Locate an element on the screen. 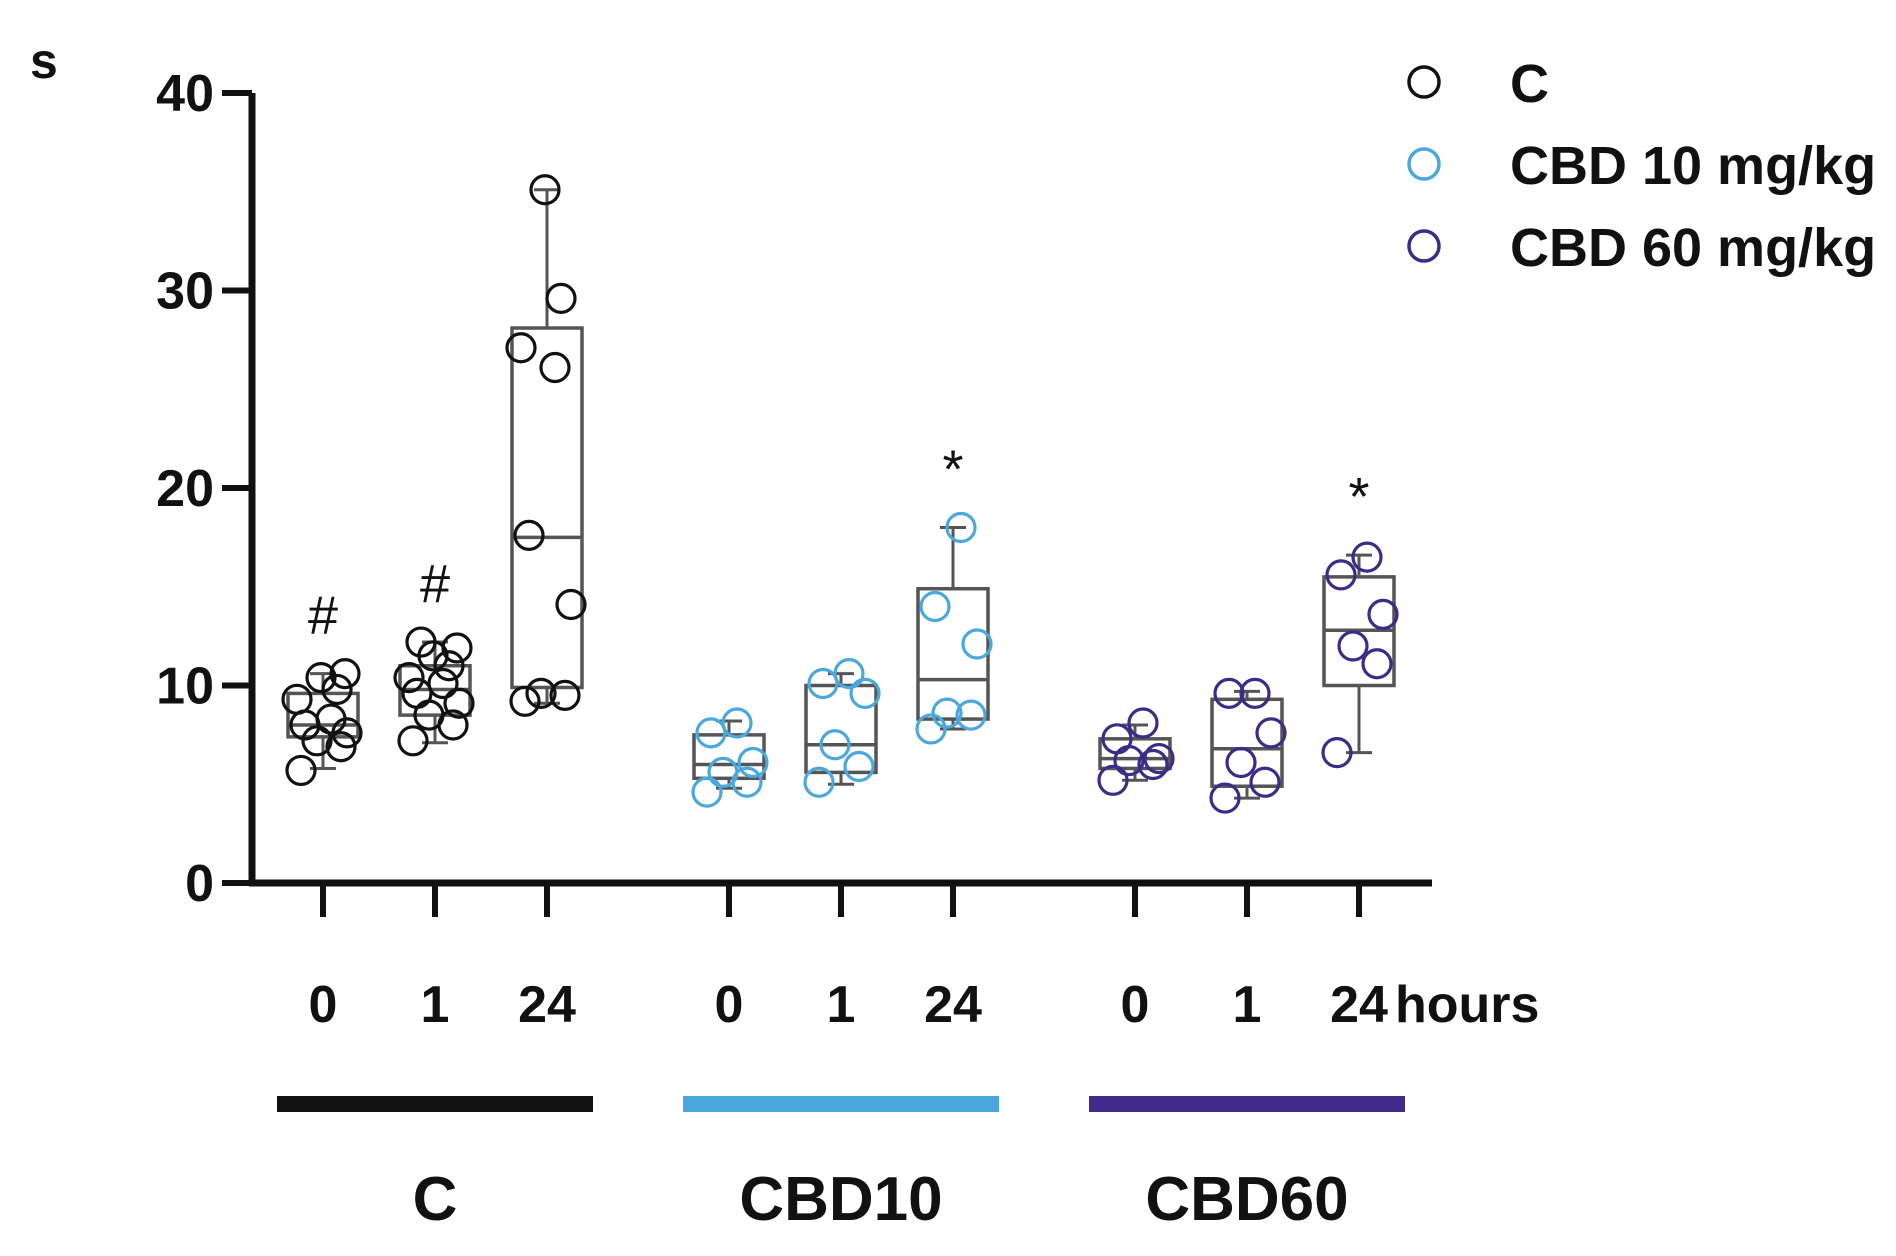 This screenshot has height=1256, width=1896. legend: C CBD 10 mg/kg CBD 60 mg/kg is located at coordinates (1641, 166).